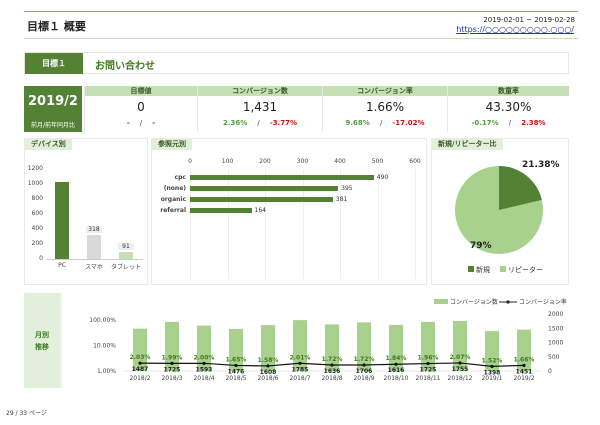 The image size is (600, 425). Describe the element at coordinates (53, 125) in the screenshot. I see `month-subtitle: 前月/前年同月比` at that location.